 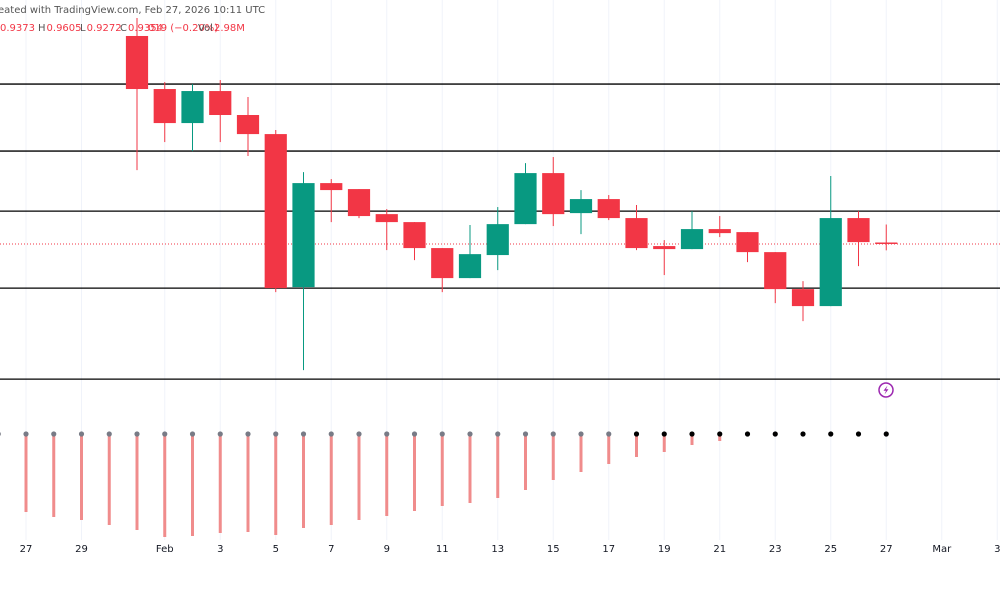 I want to click on legend-label: H, so click(x=42, y=28).